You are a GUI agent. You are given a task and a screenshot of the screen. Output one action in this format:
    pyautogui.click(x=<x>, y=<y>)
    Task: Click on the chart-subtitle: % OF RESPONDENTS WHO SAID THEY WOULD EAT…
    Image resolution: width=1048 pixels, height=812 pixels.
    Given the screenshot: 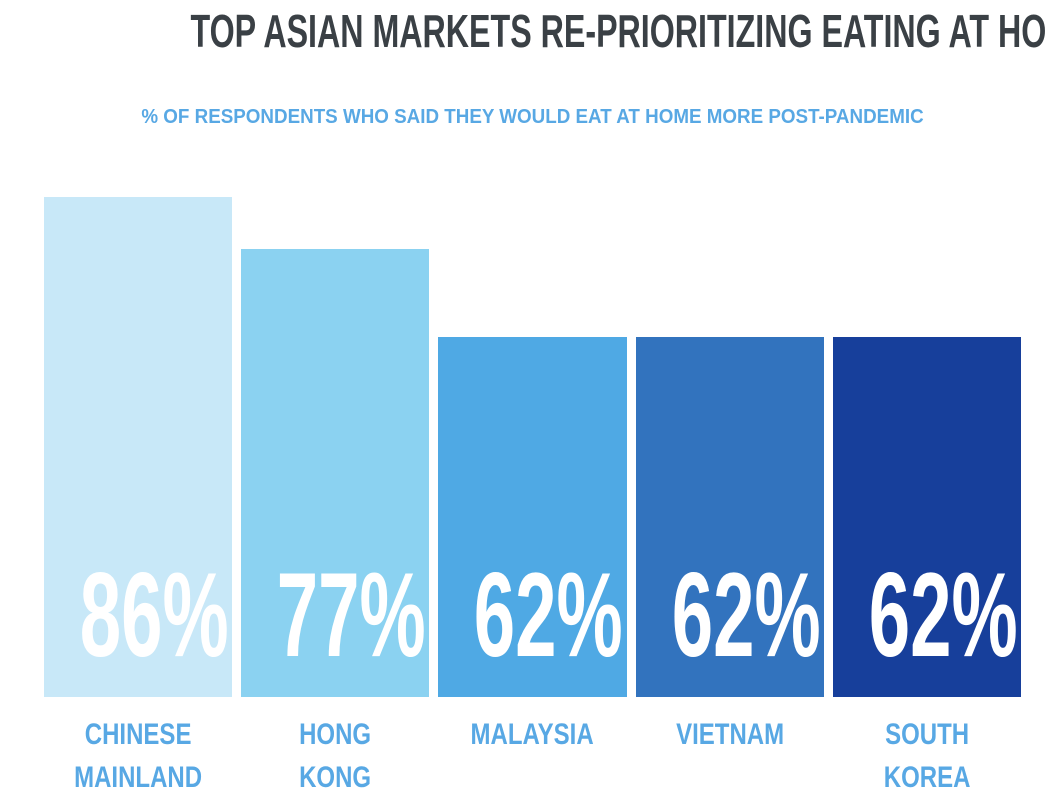 What is the action you would take?
    pyautogui.click(x=532, y=117)
    